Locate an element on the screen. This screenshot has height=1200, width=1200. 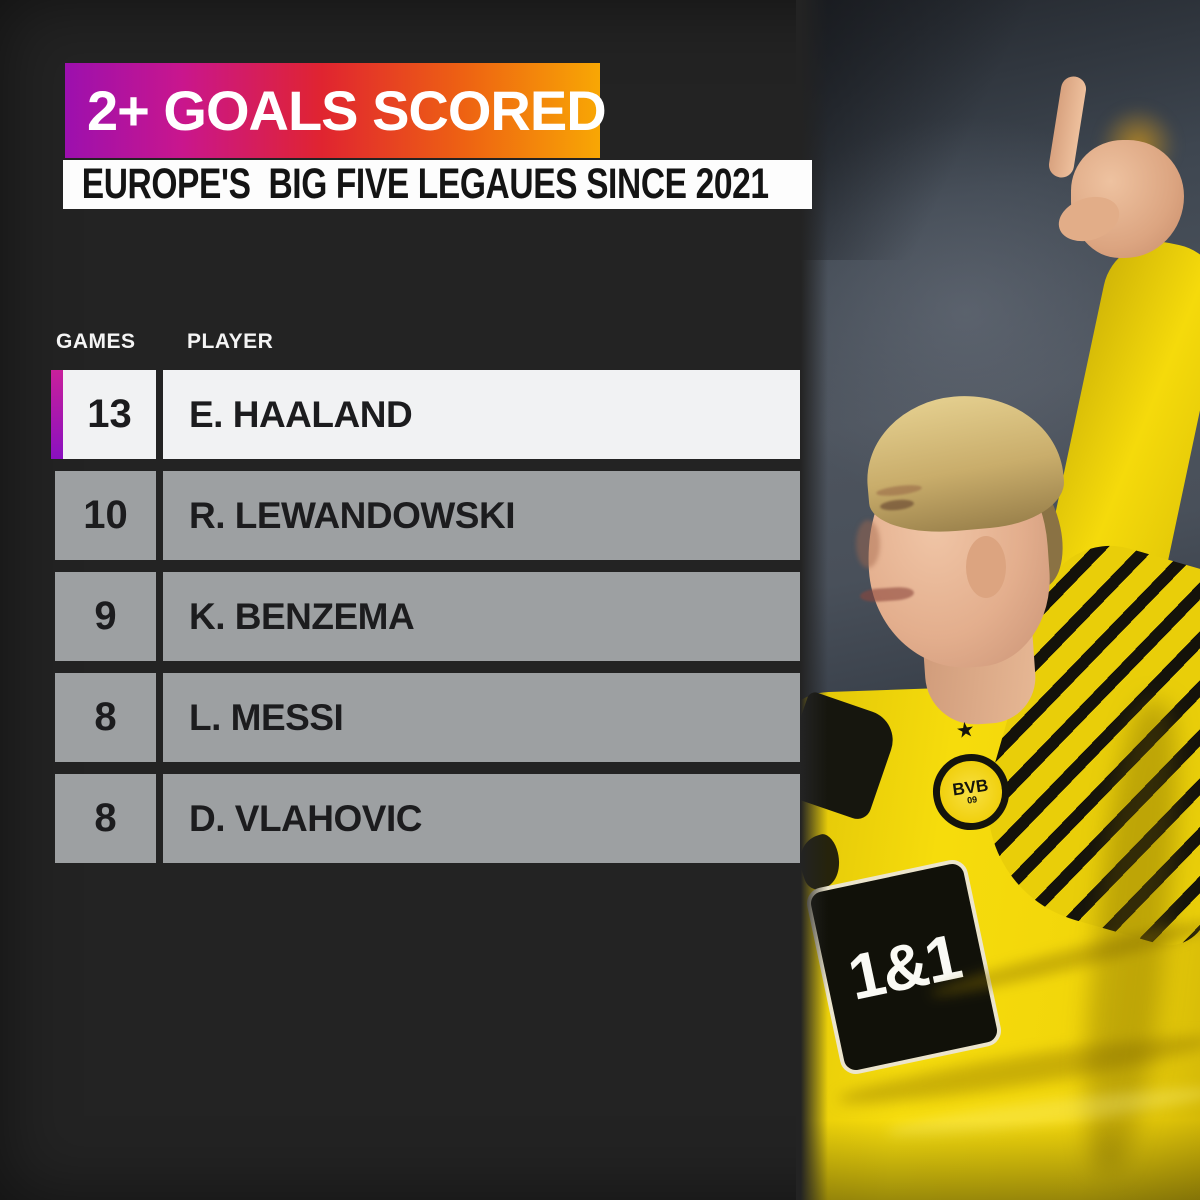
page-title: 2+ GOALS SCORED is located at coordinates (347, 110).